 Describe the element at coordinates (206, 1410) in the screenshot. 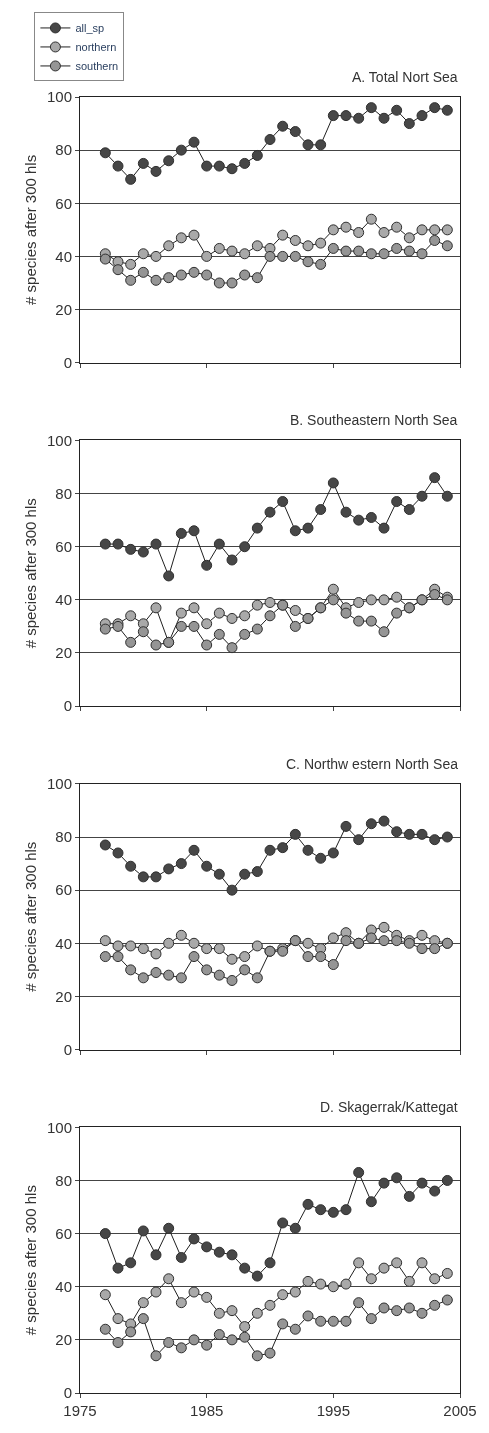

I see `x-tick-label: 1985` at that location.